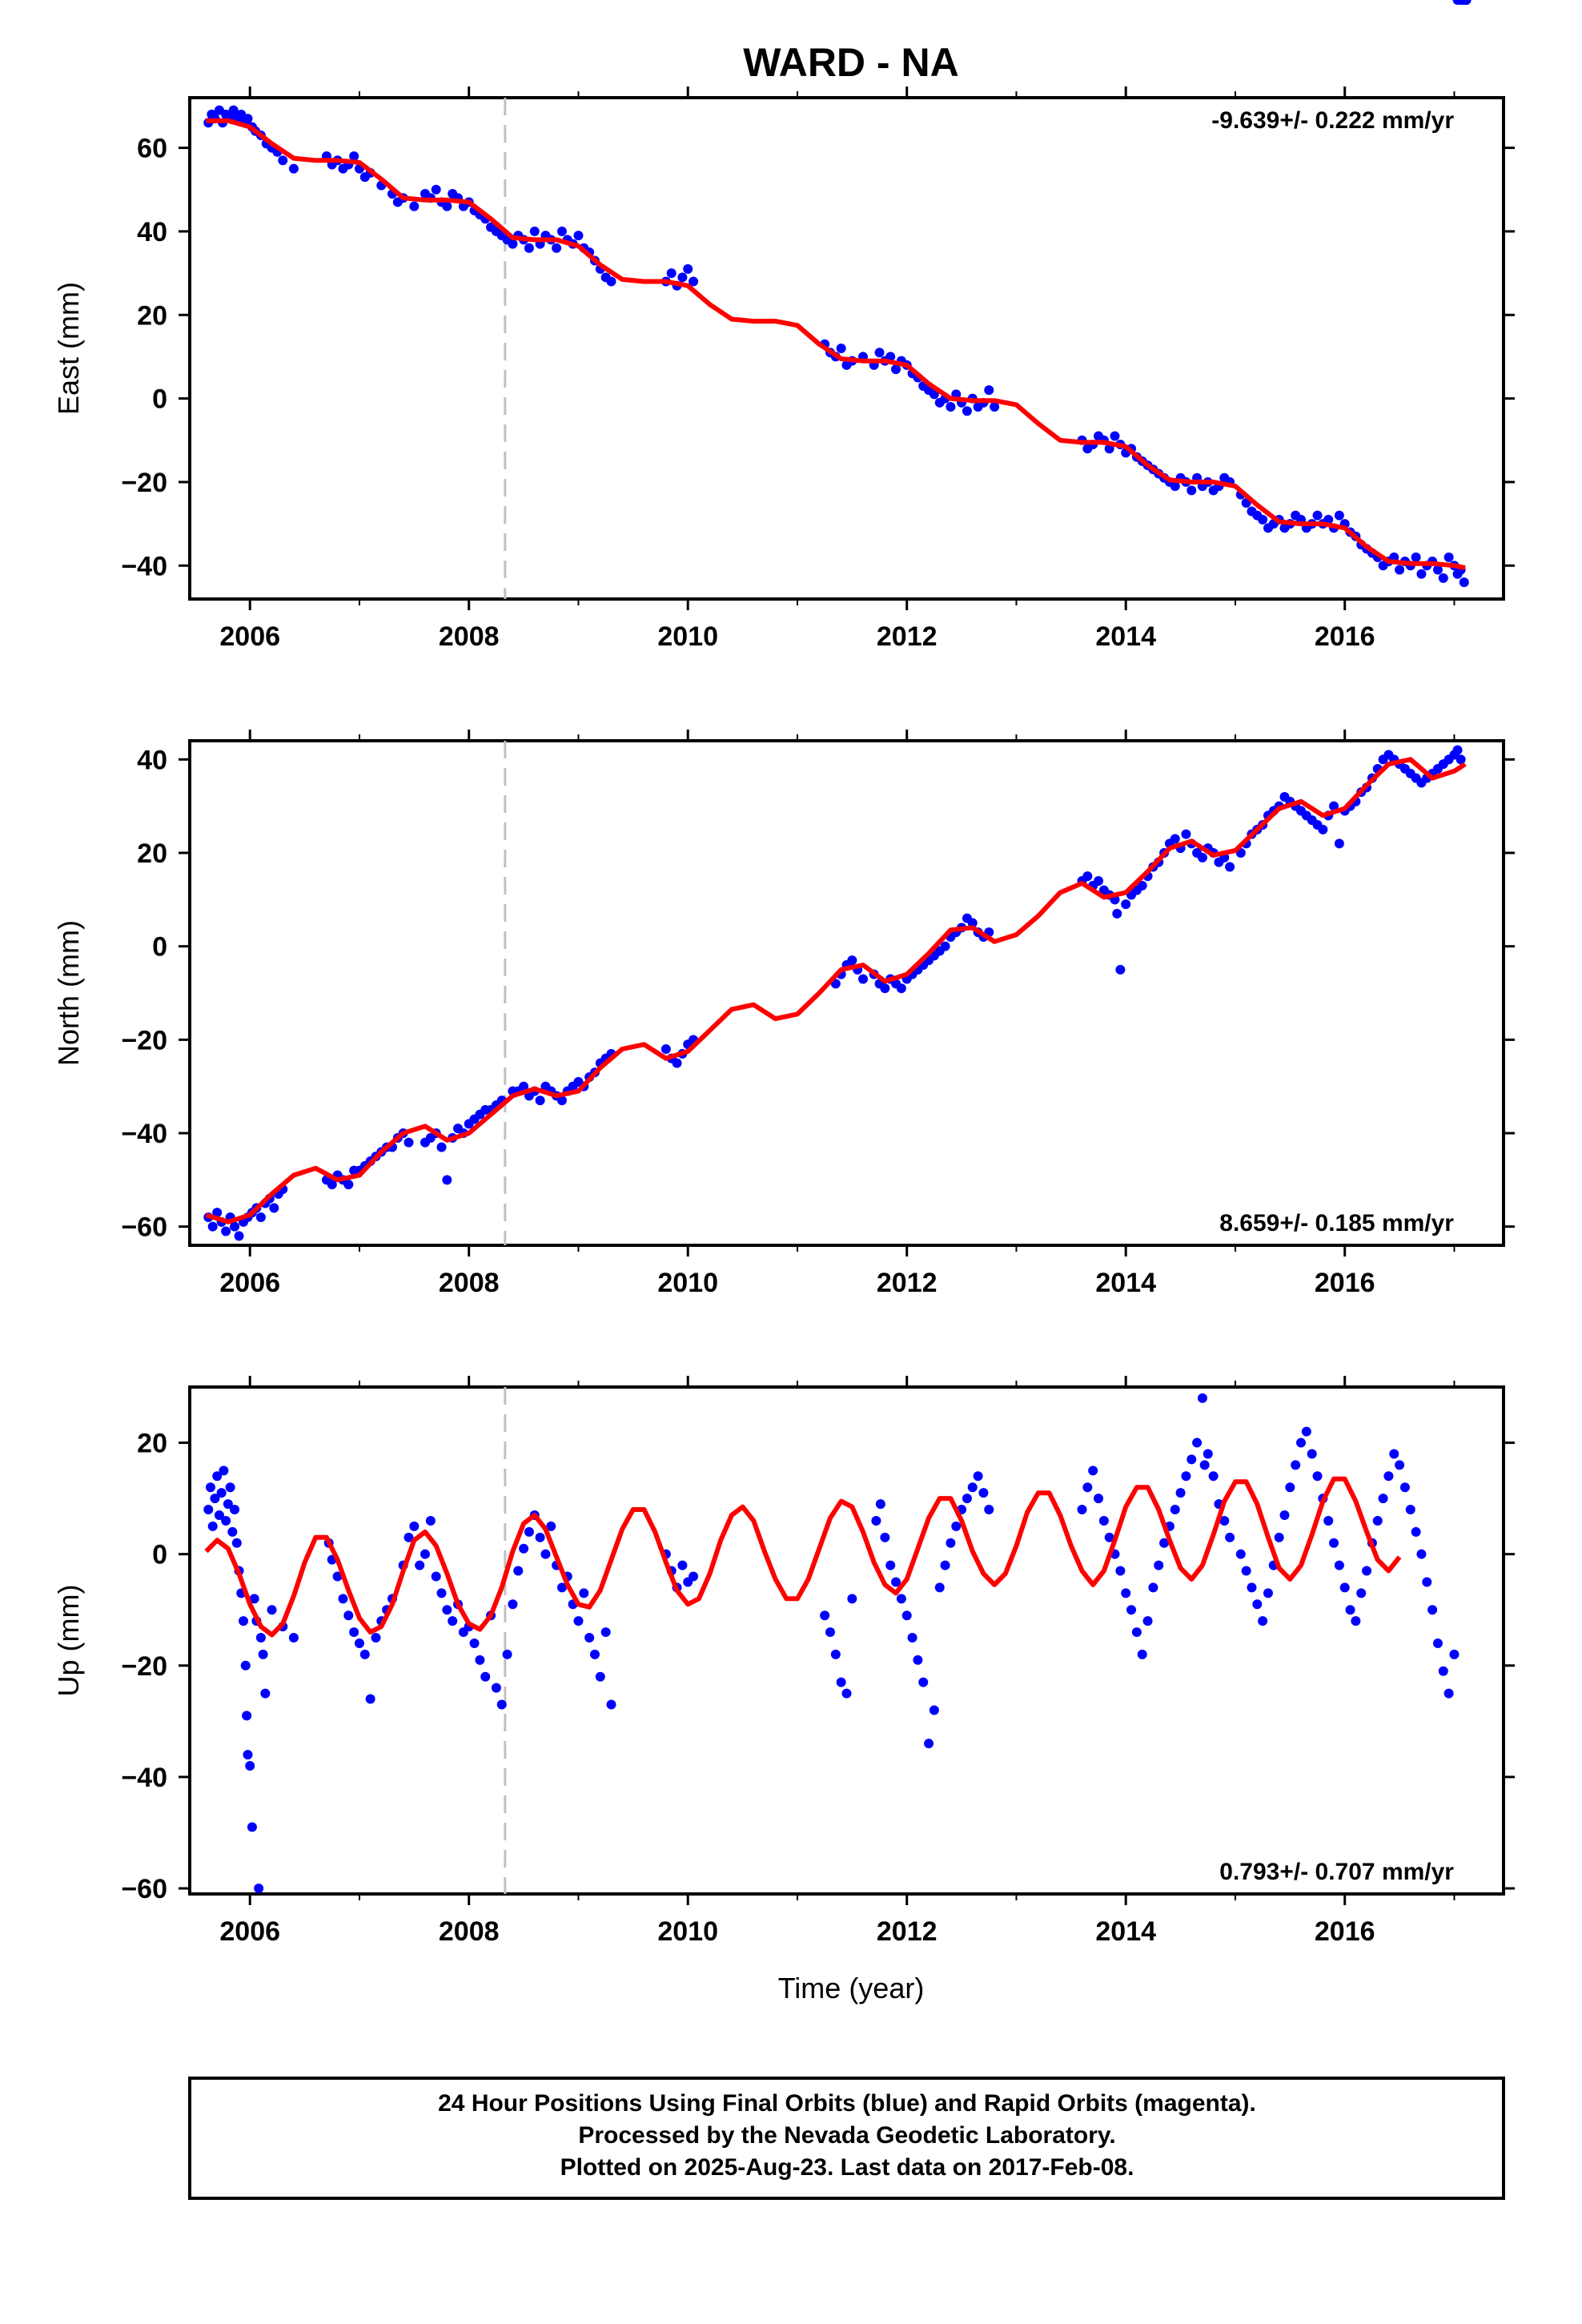 This screenshot has height=2324, width=1582. What do you see at coordinates (69, 348) in the screenshot?
I see `east-y-axis-label: East (mm)` at bounding box center [69, 348].